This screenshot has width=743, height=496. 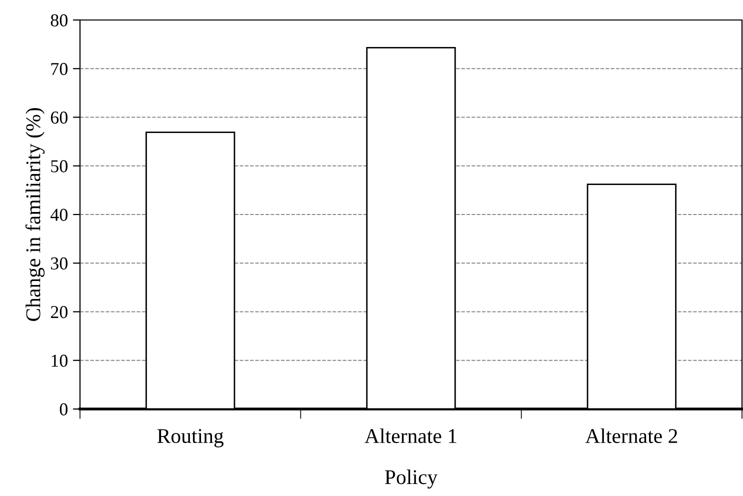 What do you see at coordinates (190, 438) in the screenshot?
I see `x-tick-label: Routing` at bounding box center [190, 438].